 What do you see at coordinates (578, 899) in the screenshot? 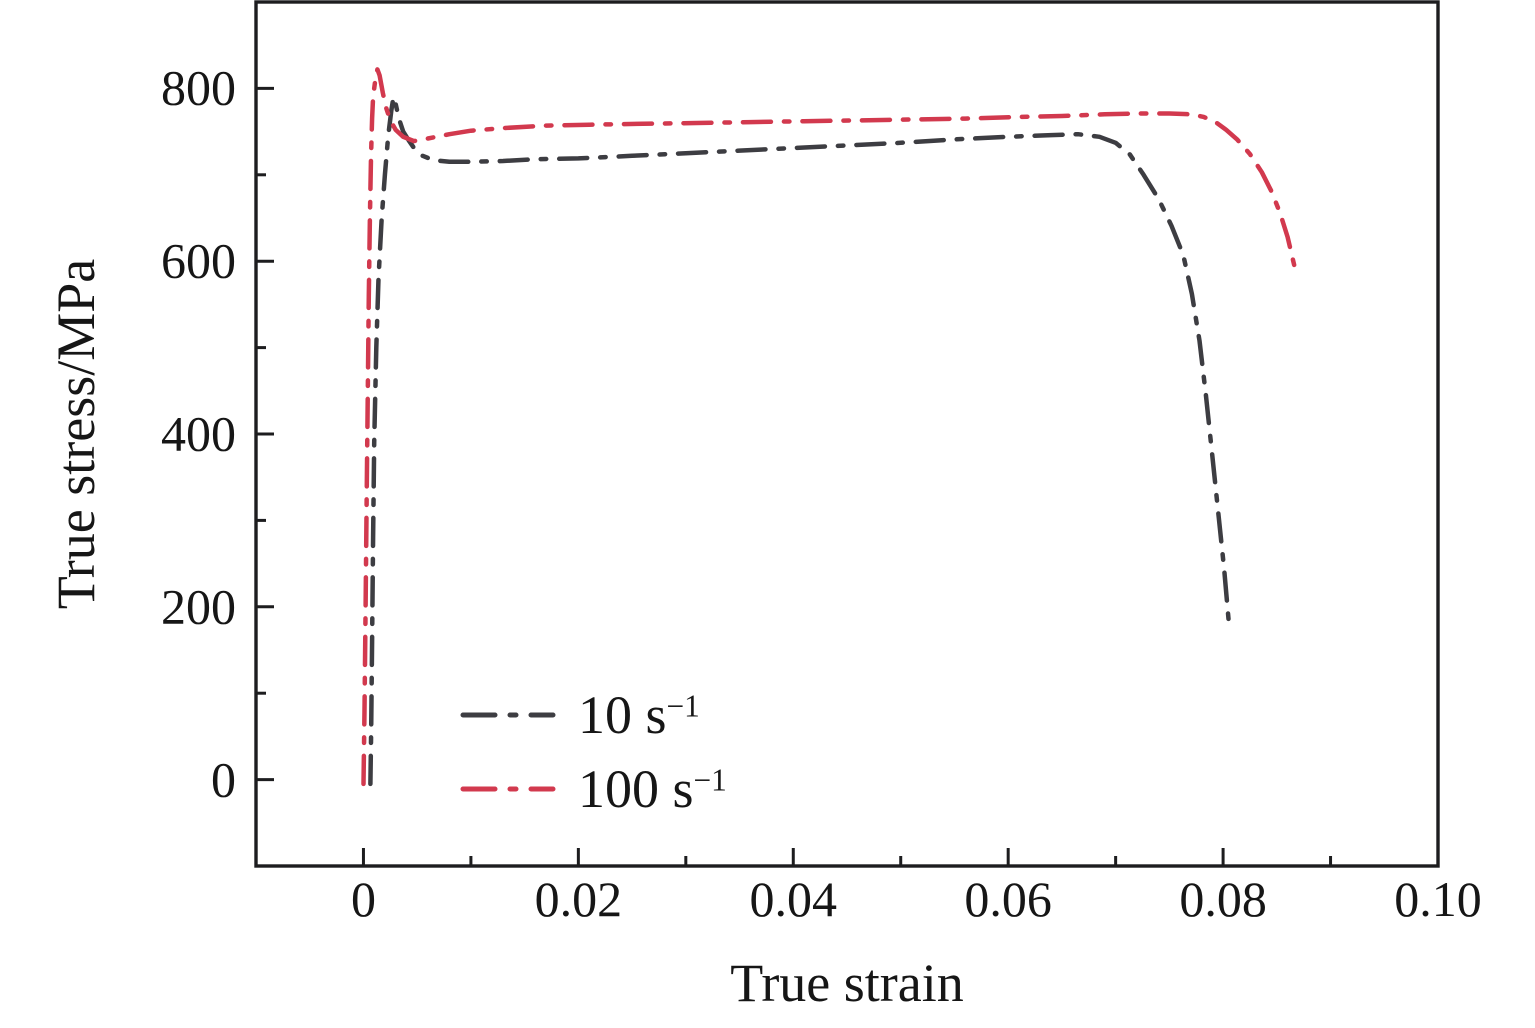
I see `x-tick-label: 0.02` at bounding box center [578, 899].